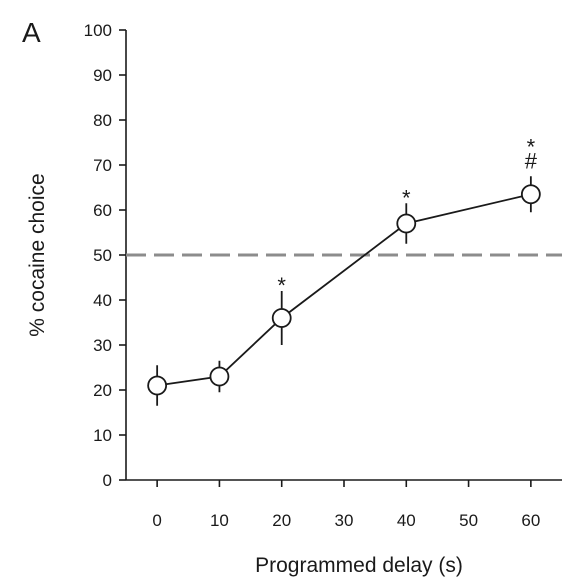 This screenshot has width=564, height=583. Describe the element at coordinates (344, 504) in the screenshot. I see `x-axis: 0 10 20 30 40 50 60` at that location.